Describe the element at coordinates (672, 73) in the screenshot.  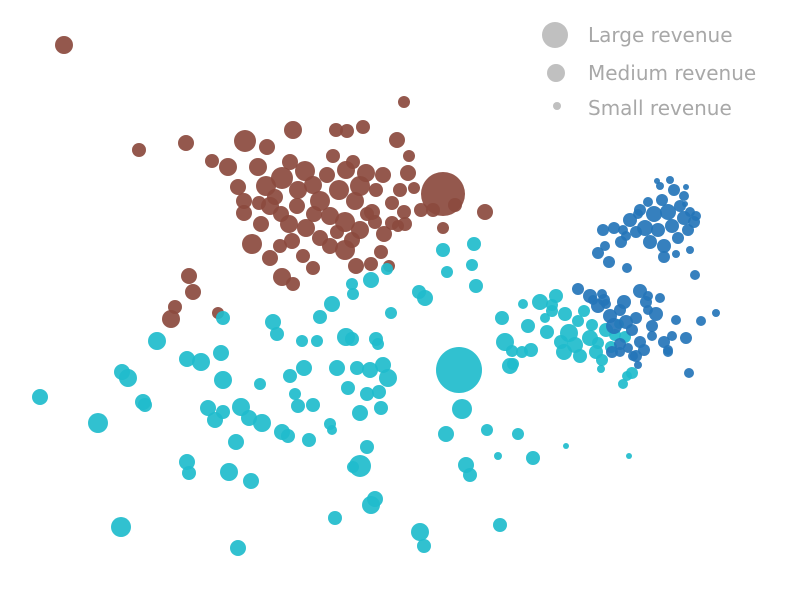
I see `legend-label-medium: Medium revenue` at that location.